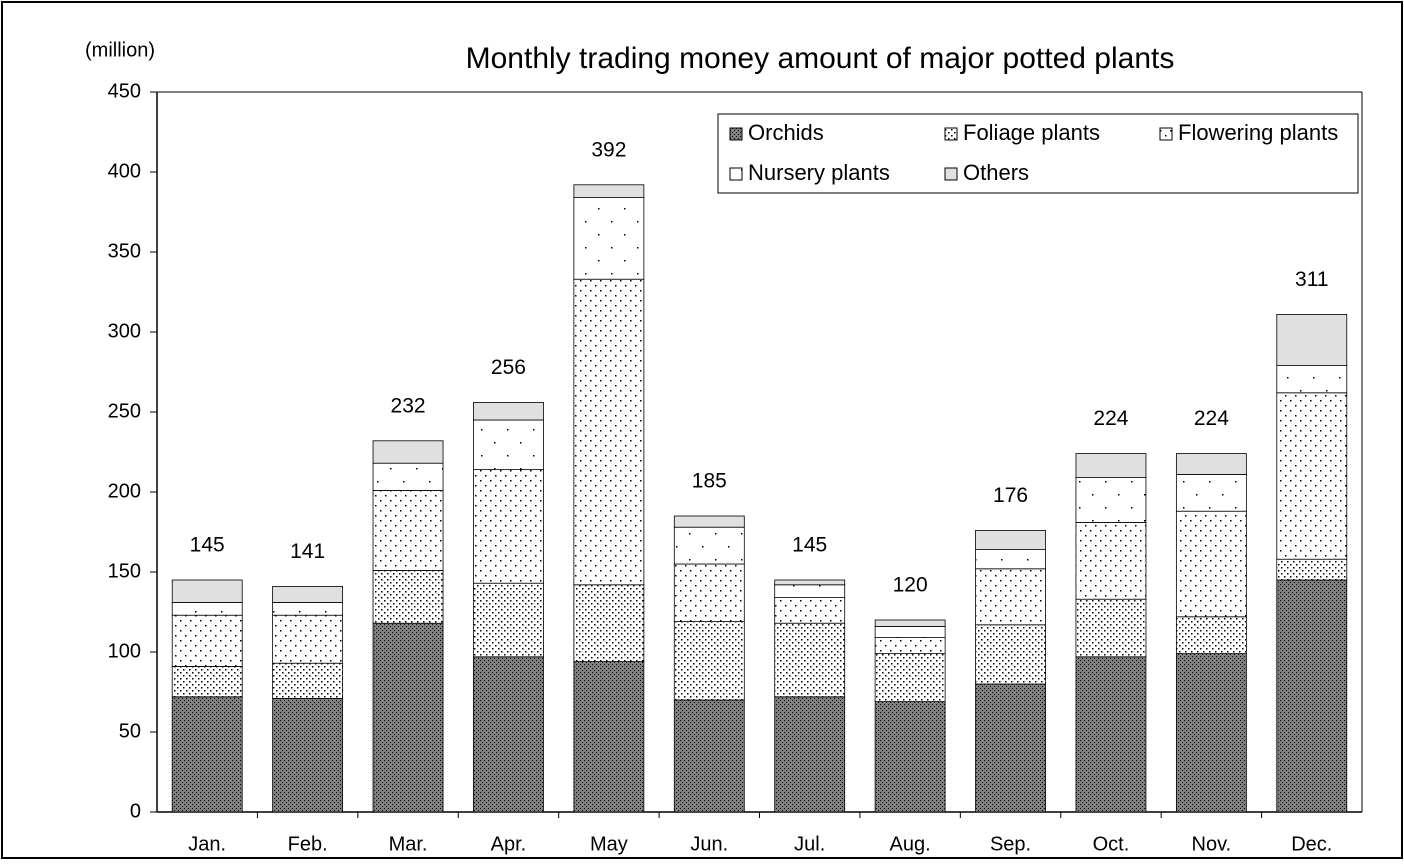 This screenshot has width=1404, height=865. What do you see at coordinates (819, 172) in the screenshot?
I see `legend-label: Nursery plants` at bounding box center [819, 172].